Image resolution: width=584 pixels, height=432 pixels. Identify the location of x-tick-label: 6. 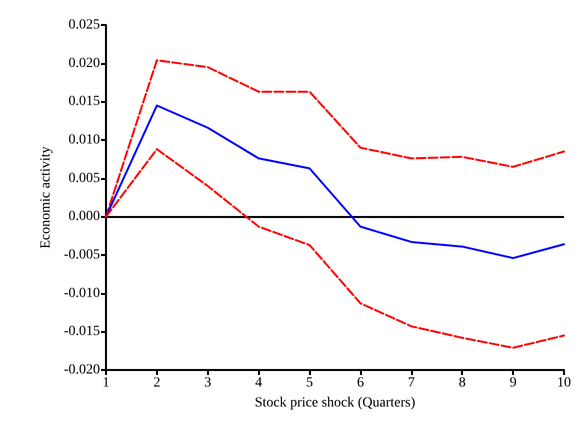
(360, 383).